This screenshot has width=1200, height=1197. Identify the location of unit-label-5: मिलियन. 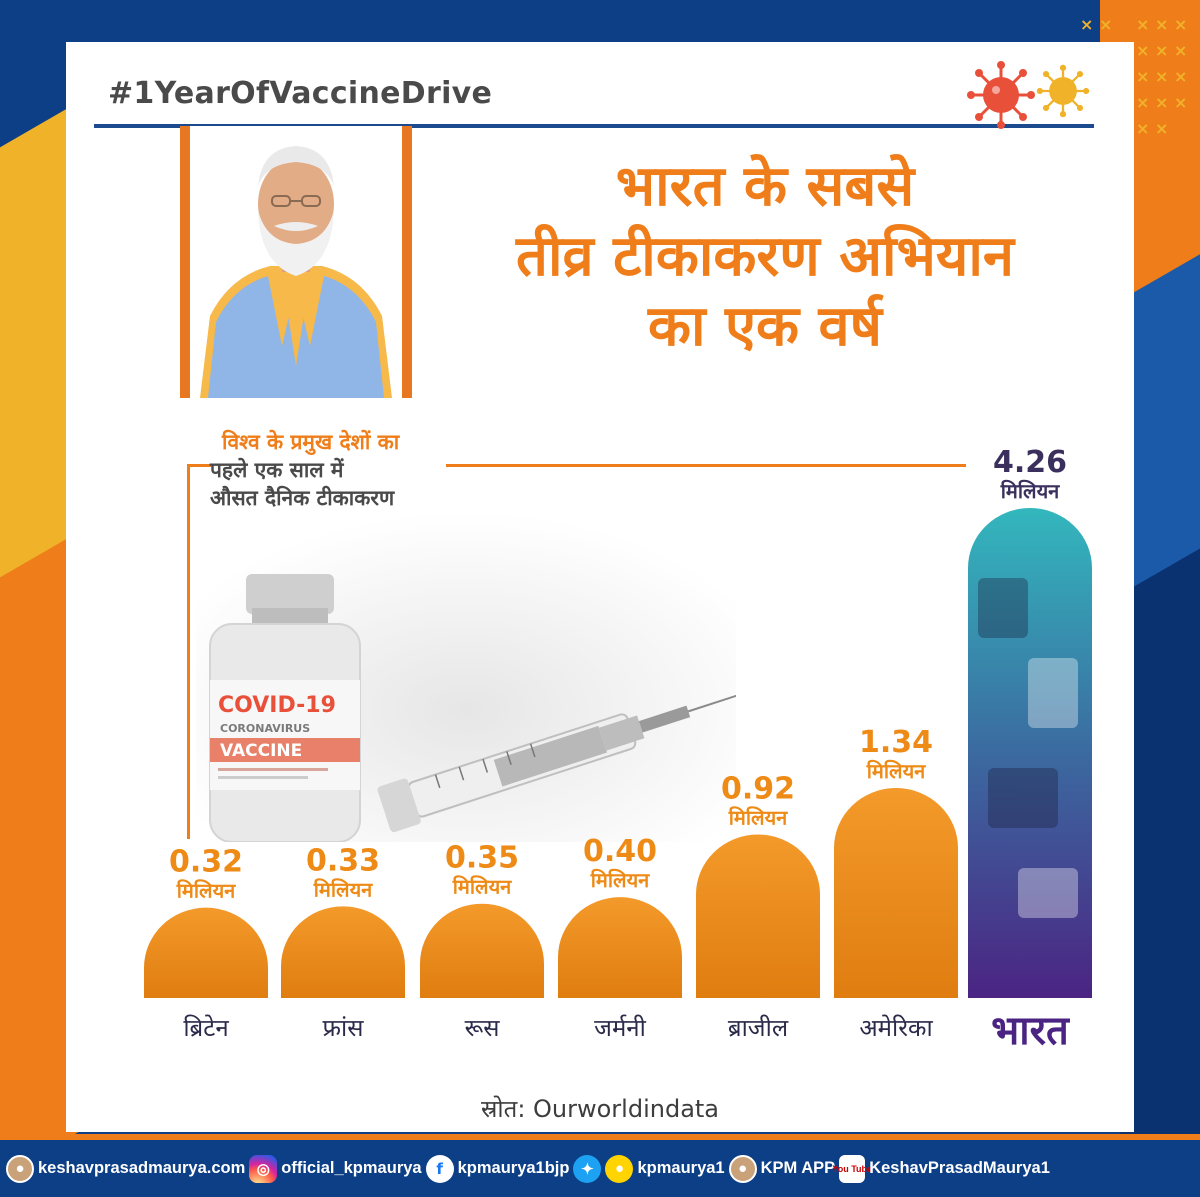
(896, 771).